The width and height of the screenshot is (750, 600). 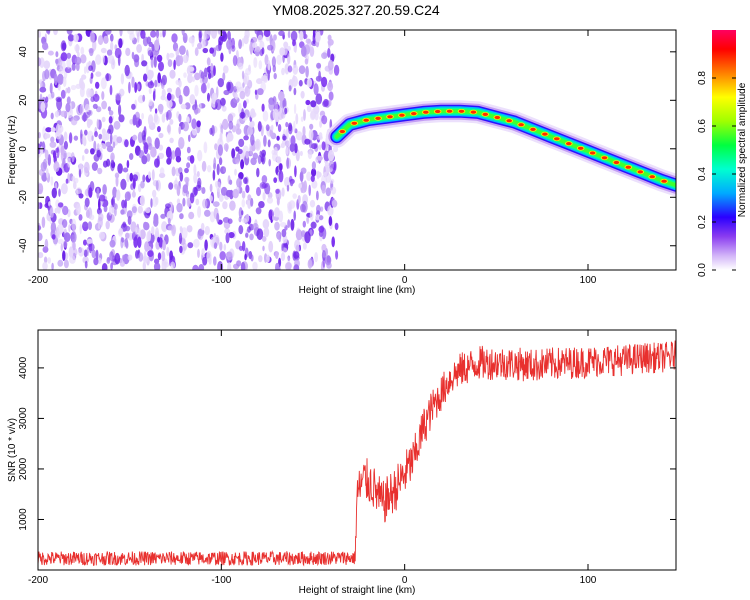 I want to click on colorbar-gradient, so click(x=724, y=150).